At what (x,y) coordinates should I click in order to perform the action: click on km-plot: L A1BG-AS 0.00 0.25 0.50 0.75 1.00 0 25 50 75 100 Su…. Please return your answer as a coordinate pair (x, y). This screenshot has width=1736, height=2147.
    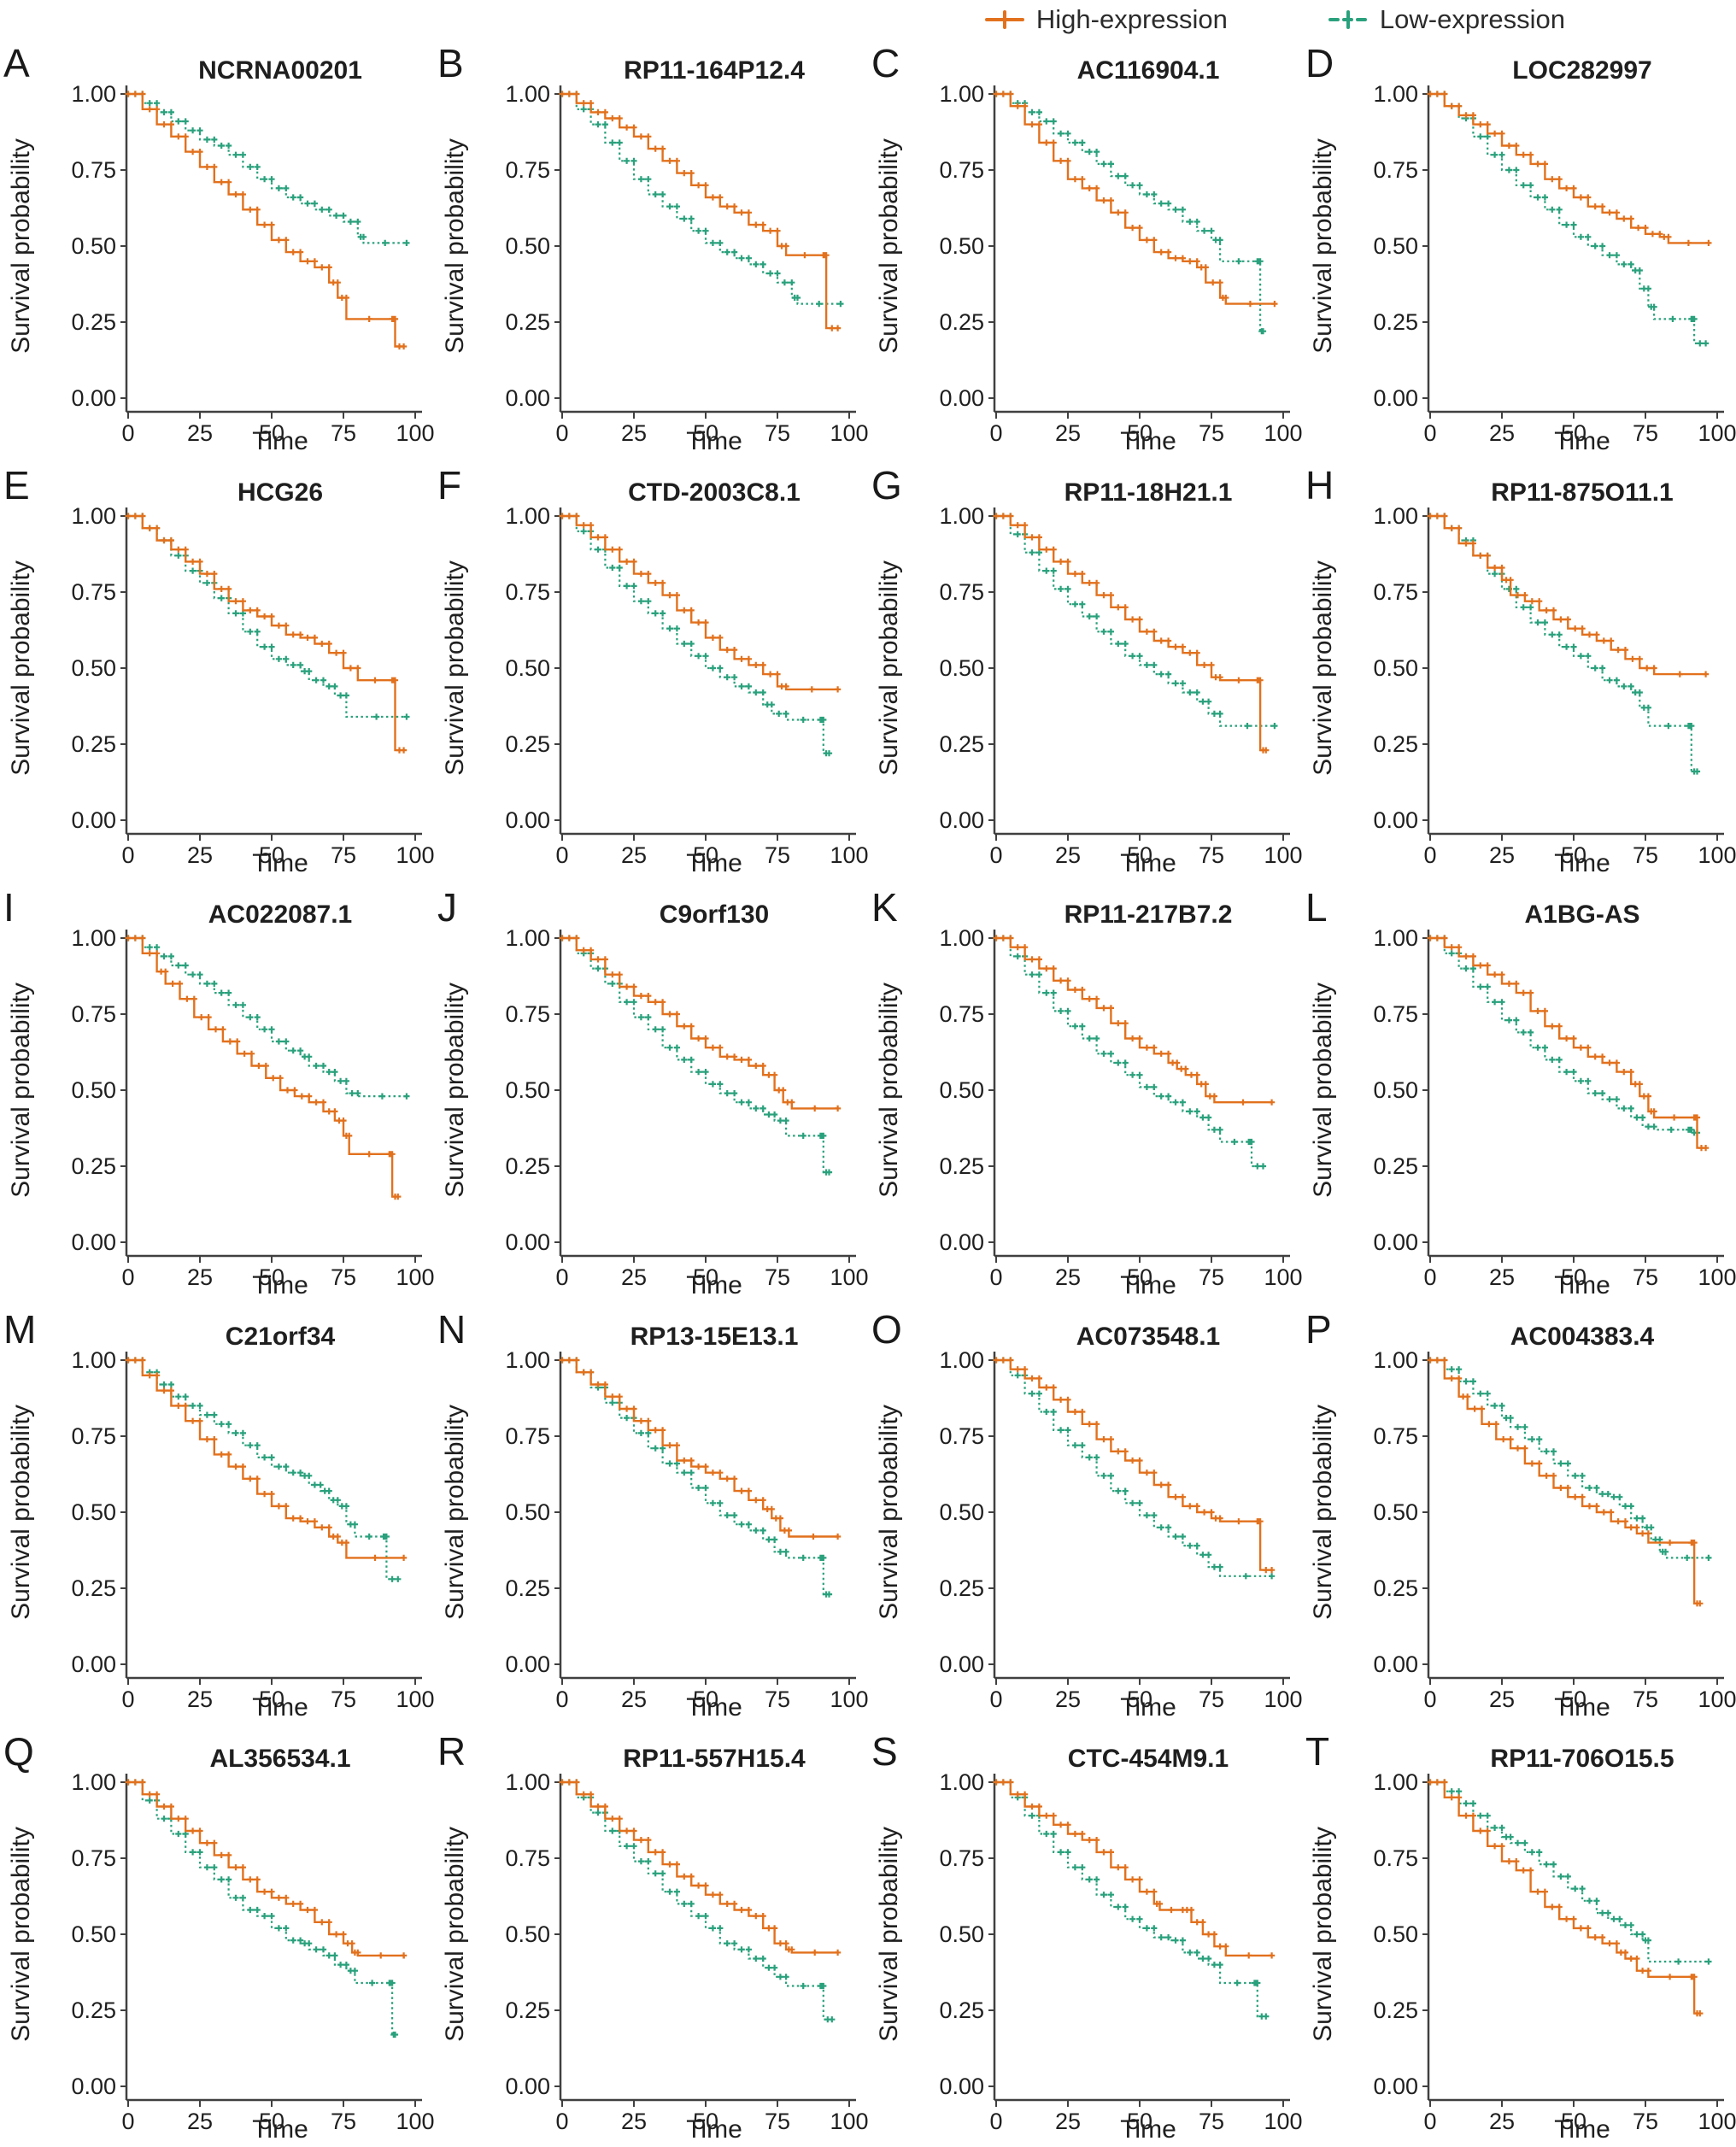
    Looking at the image, I should click on (1521, 1091).